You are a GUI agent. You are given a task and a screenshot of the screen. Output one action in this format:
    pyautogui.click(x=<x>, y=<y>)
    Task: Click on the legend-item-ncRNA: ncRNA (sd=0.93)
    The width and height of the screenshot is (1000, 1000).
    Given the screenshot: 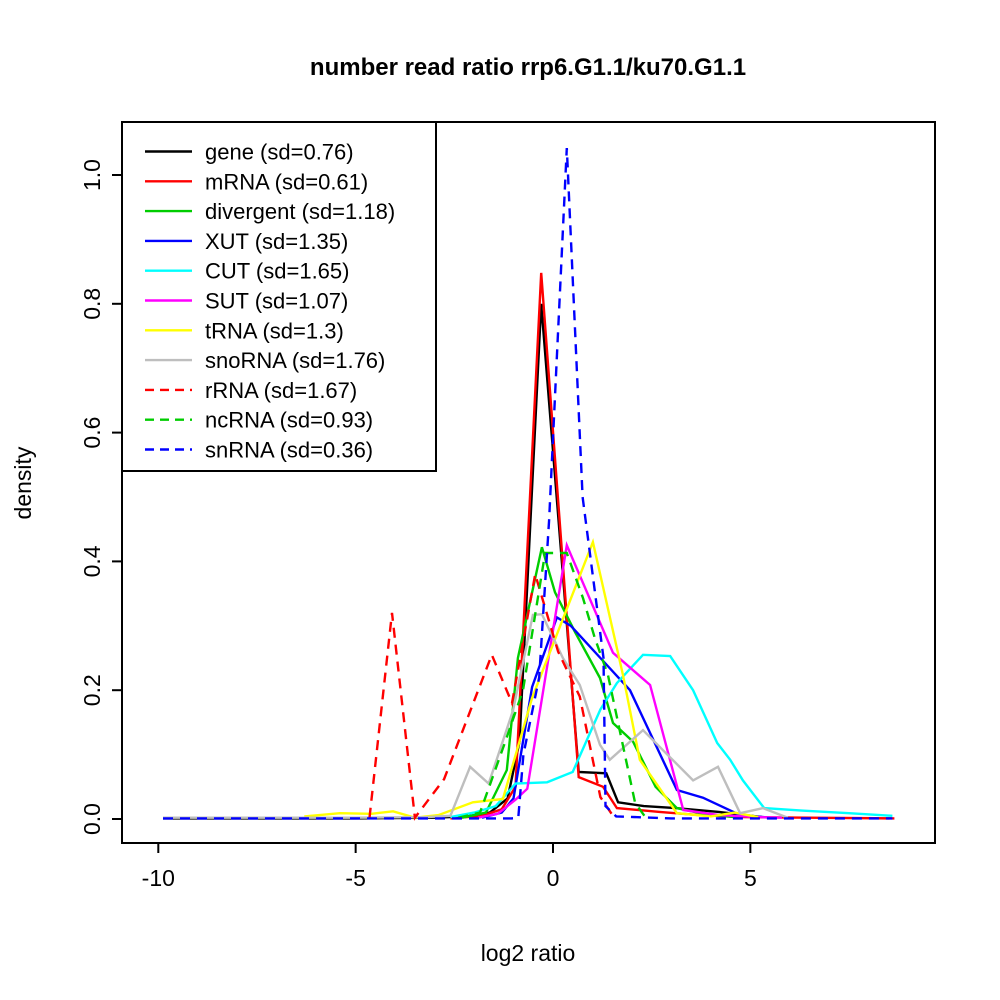 What is the action you would take?
    pyautogui.click(x=259, y=420)
    